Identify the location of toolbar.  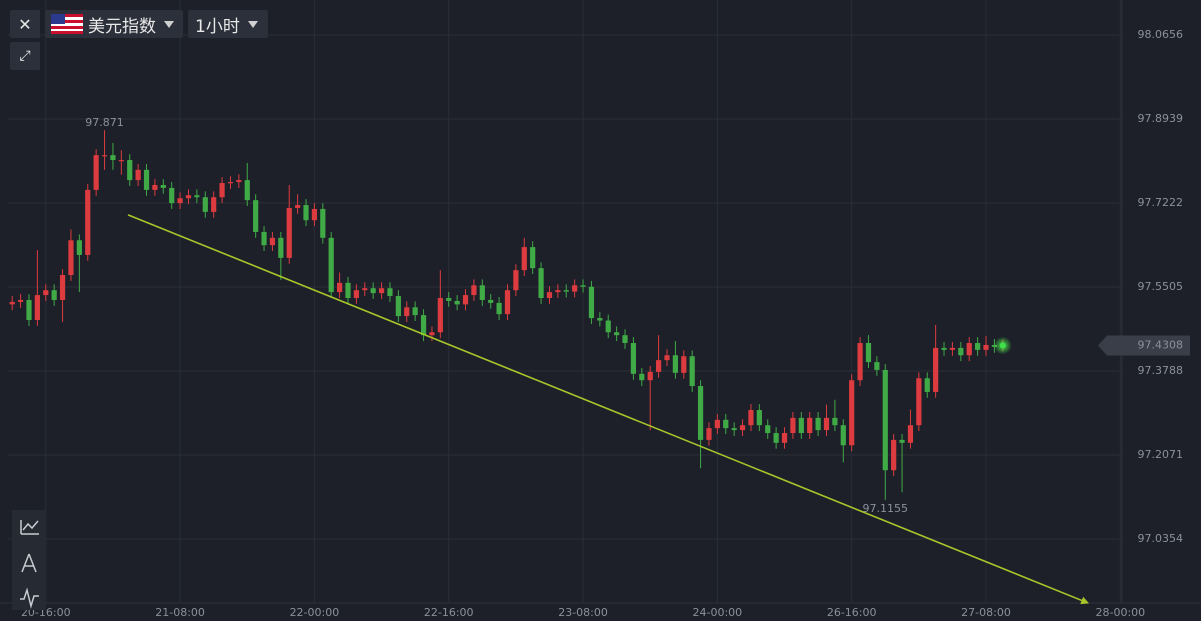
(29, 560).